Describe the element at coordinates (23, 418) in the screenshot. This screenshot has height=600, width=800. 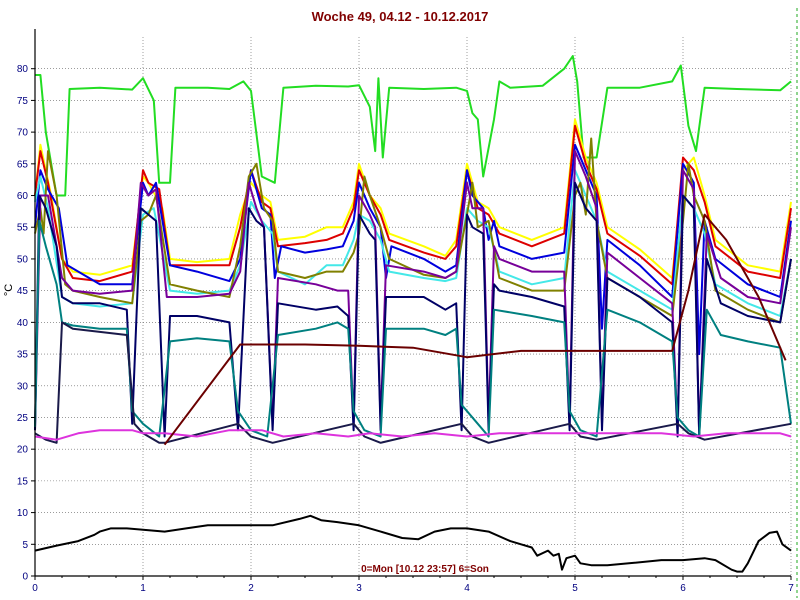
I see `y-tick-label: 25` at that location.